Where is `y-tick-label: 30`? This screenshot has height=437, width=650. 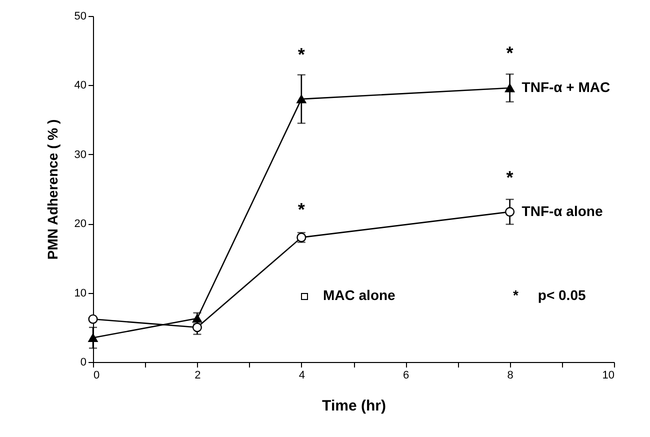 y-tick-label: 30 is located at coordinates (80, 154).